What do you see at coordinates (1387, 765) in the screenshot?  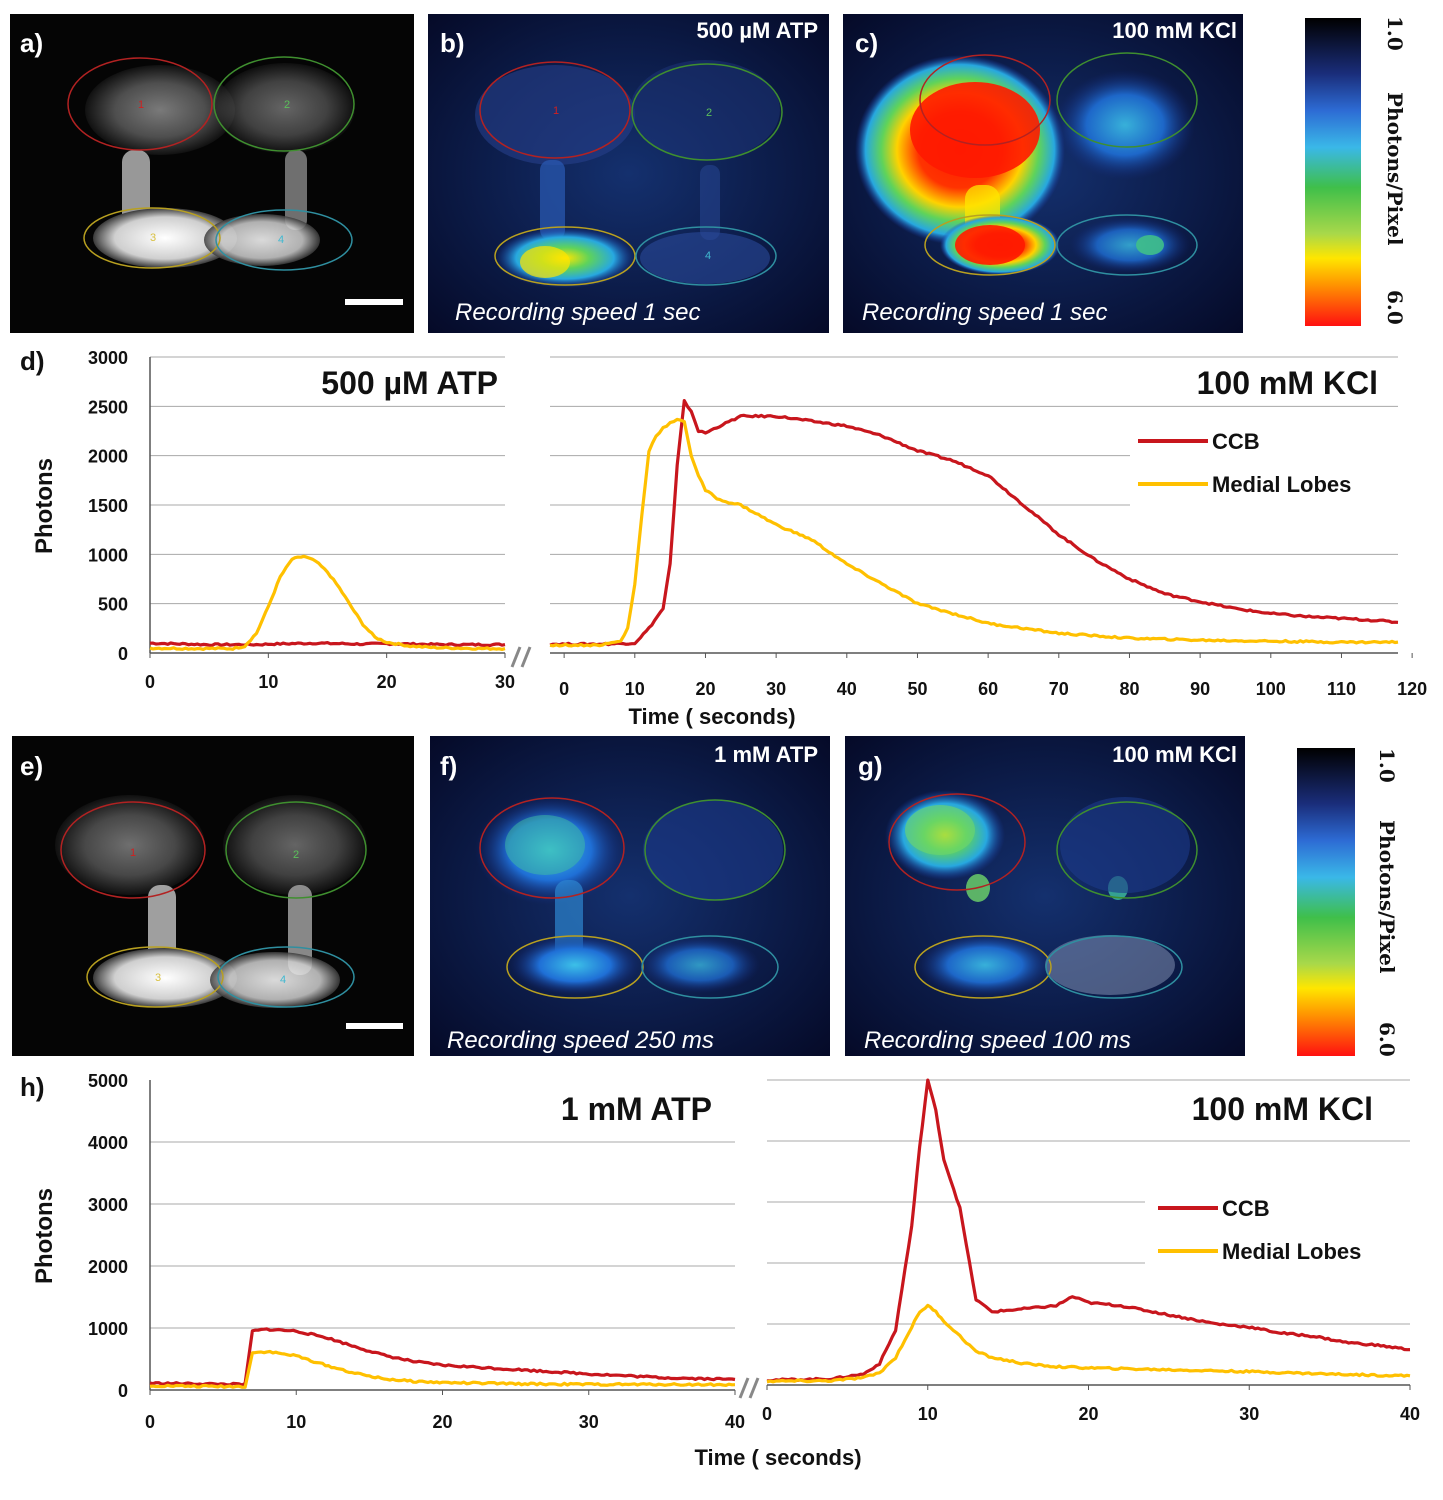 I see `colorbar-top-value: 1.0` at bounding box center [1387, 765].